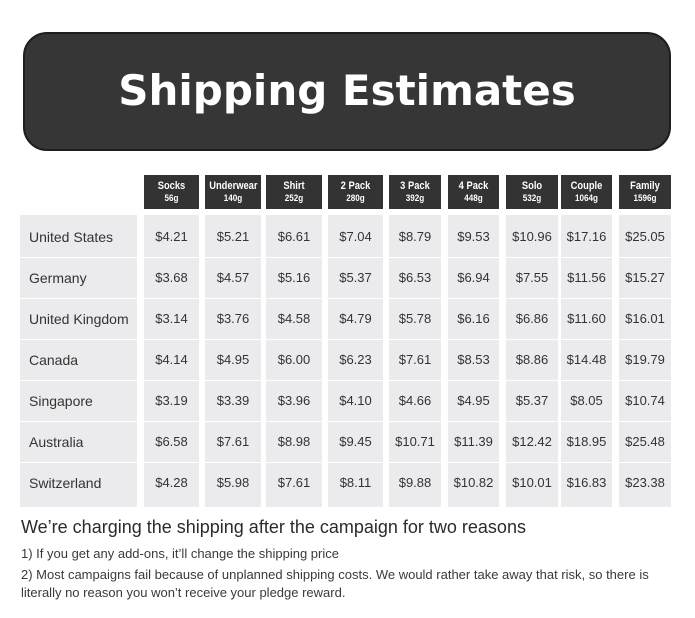 The height and width of the screenshot is (618, 695). I want to click on price-cell: $14.48, so click(586, 359).